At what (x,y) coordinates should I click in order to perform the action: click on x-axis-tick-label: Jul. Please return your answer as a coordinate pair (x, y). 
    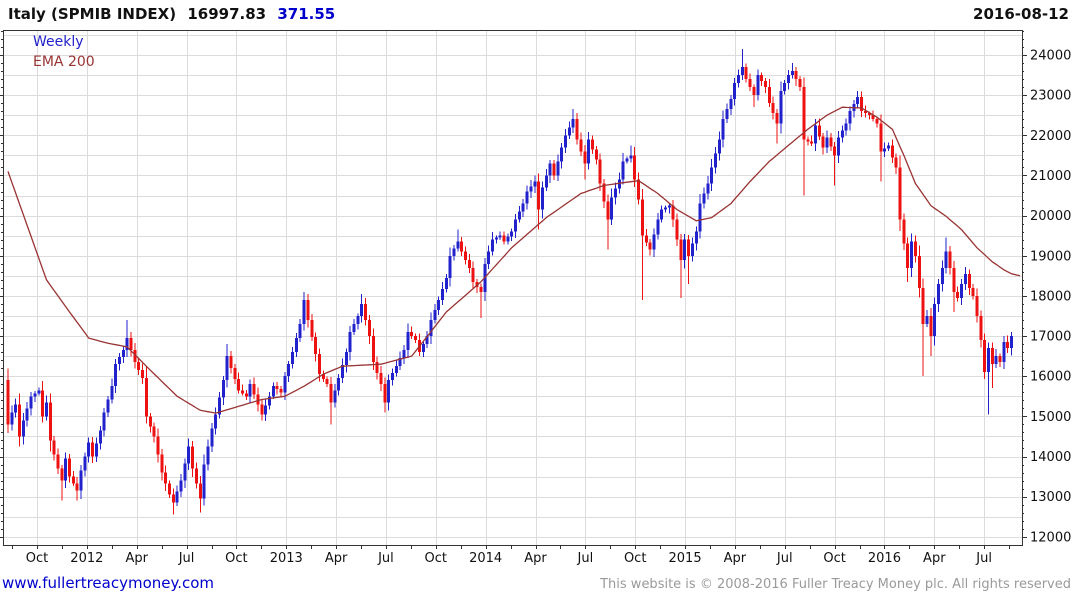
    Looking at the image, I should click on (585, 558).